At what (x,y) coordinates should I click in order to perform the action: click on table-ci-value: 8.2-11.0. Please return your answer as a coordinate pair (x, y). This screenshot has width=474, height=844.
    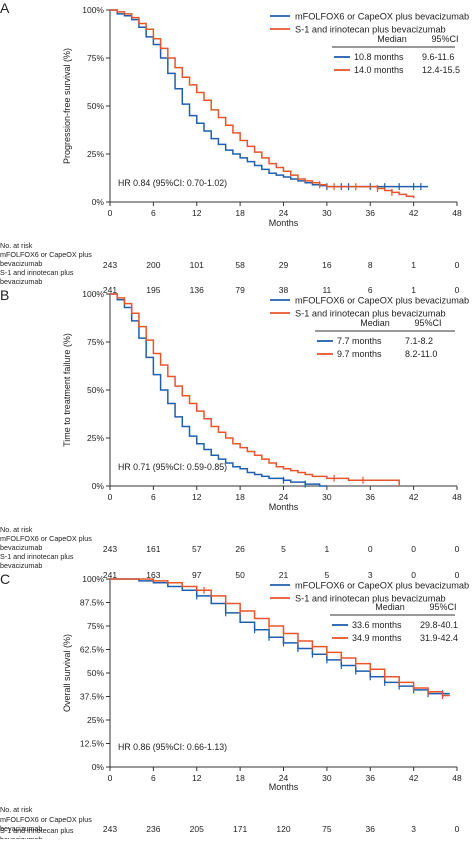
    Looking at the image, I should click on (421, 354).